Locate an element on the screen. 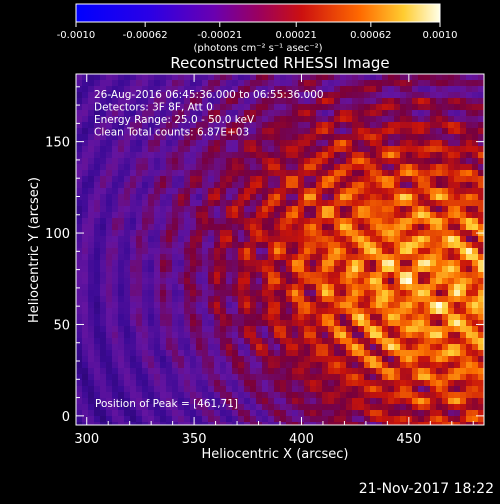  x-tick-label: 300 is located at coordinates (86, 439).